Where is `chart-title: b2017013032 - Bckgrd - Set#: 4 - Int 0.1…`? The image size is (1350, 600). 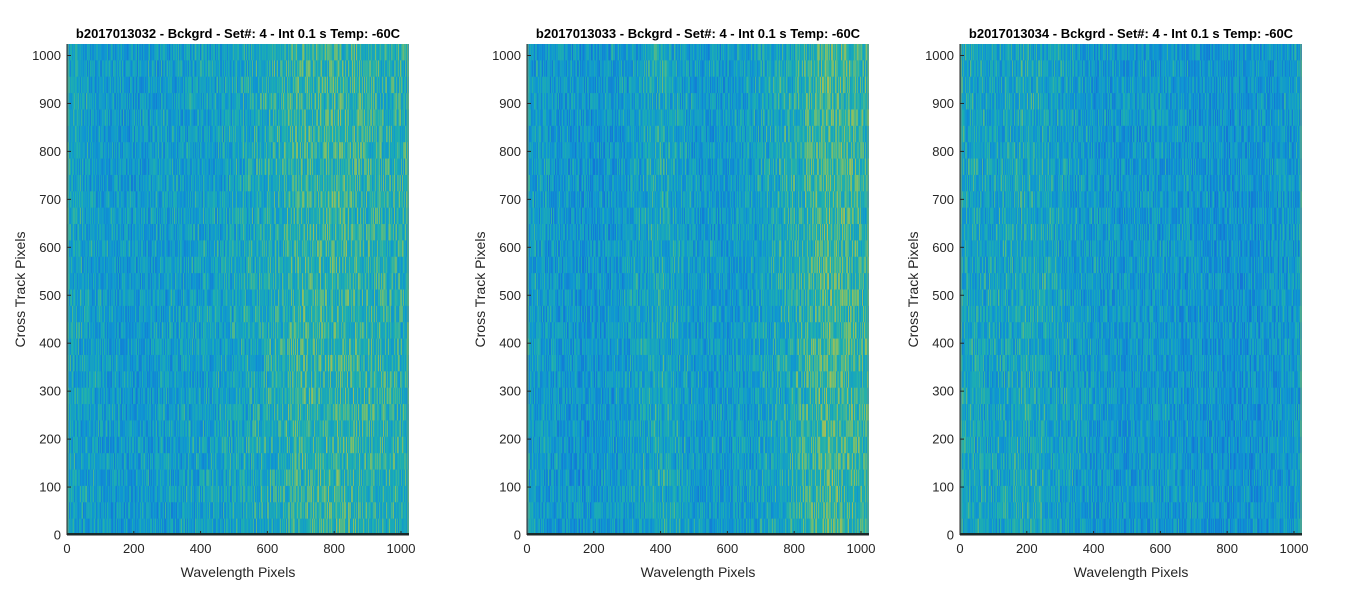
chart-title: b2017013032 - Bckgrd - Set#: 4 - Int 0.1… is located at coordinates (238, 33).